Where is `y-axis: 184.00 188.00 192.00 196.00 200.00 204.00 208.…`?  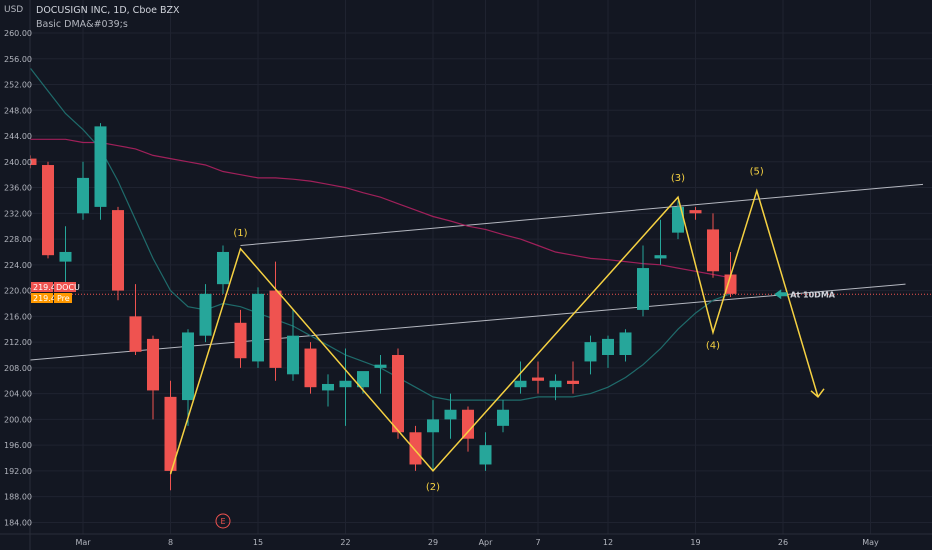 y-axis: 184.00 188.00 192.00 196.00 200.00 204.00 208.… is located at coordinates (16, 275).